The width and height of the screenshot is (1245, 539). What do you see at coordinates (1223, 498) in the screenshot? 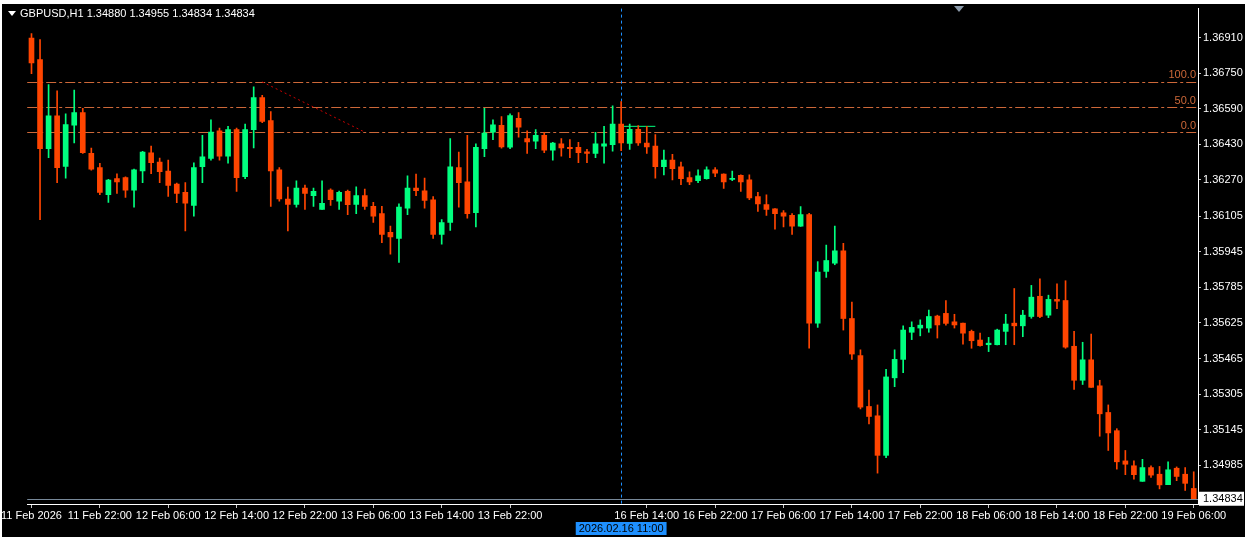
I see `ref-line-label: 1.34834` at bounding box center [1223, 498].